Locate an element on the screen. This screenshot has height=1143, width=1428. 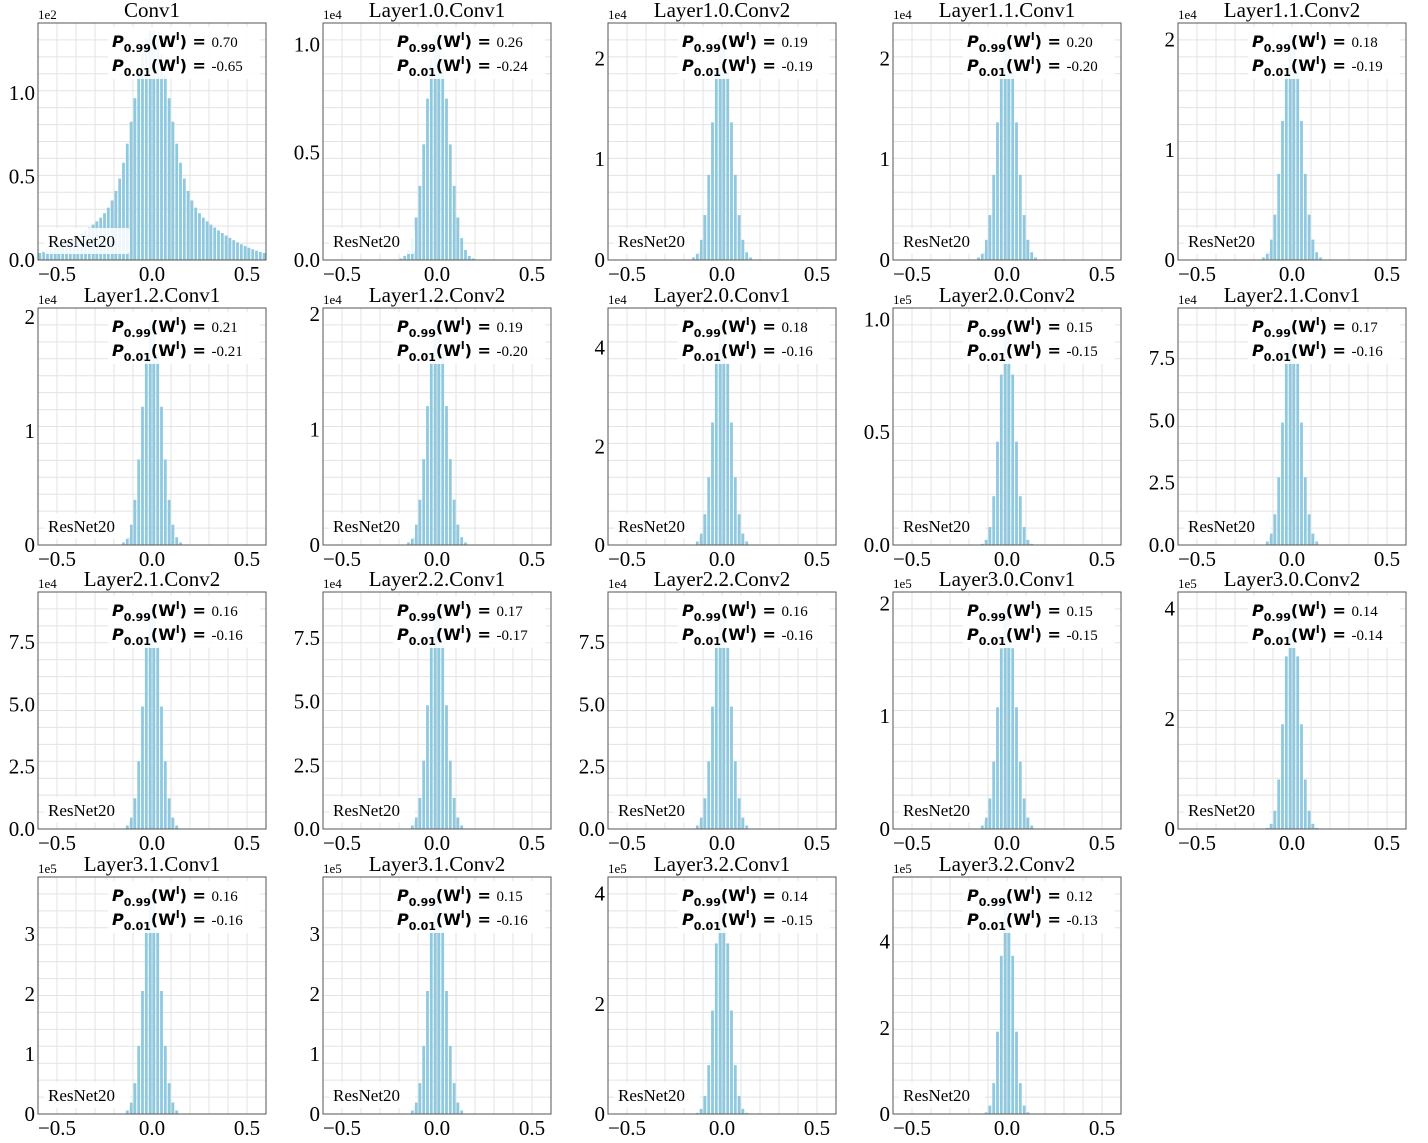
subplot-title: Layer3.2.Conv2 is located at coordinates (1007, 864).